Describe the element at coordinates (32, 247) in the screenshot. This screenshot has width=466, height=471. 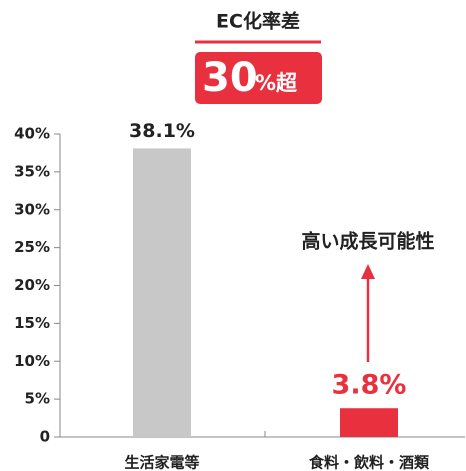
I see `y-tick-label: 25%` at that location.